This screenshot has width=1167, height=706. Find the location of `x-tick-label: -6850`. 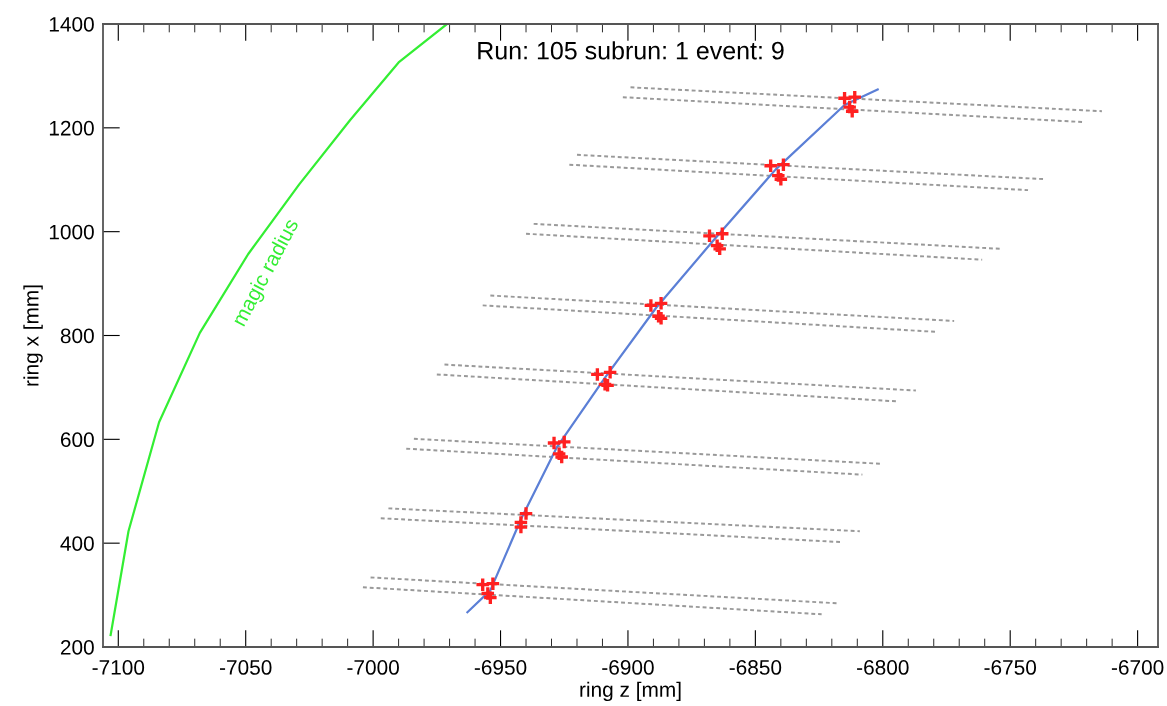

x-tick-label: -6850 is located at coordinates (755, 667).